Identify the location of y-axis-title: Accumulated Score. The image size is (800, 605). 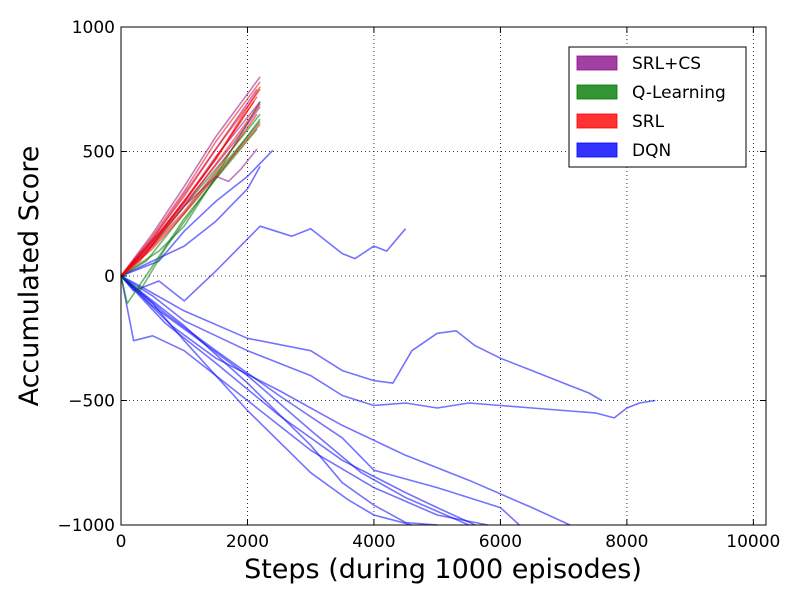
(29, 276).